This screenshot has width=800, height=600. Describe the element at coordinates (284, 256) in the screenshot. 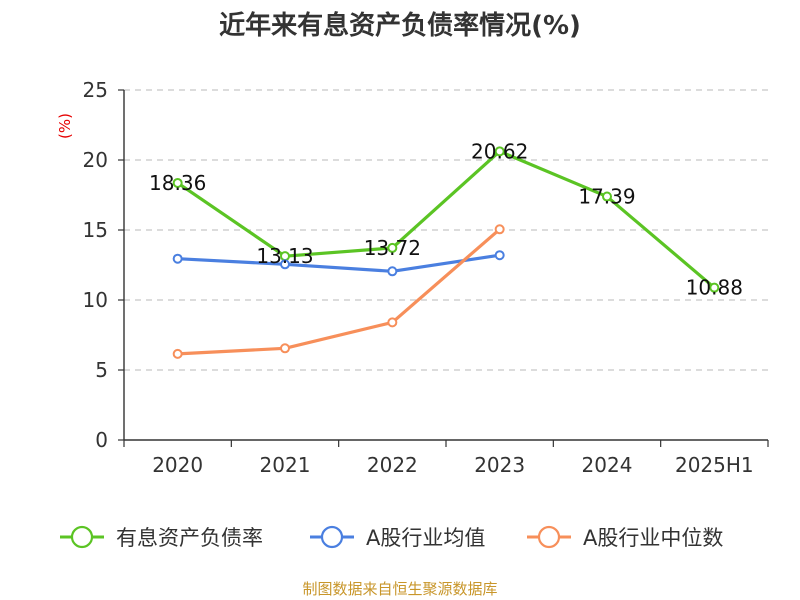

I see `data-label: 13.13` at that location.